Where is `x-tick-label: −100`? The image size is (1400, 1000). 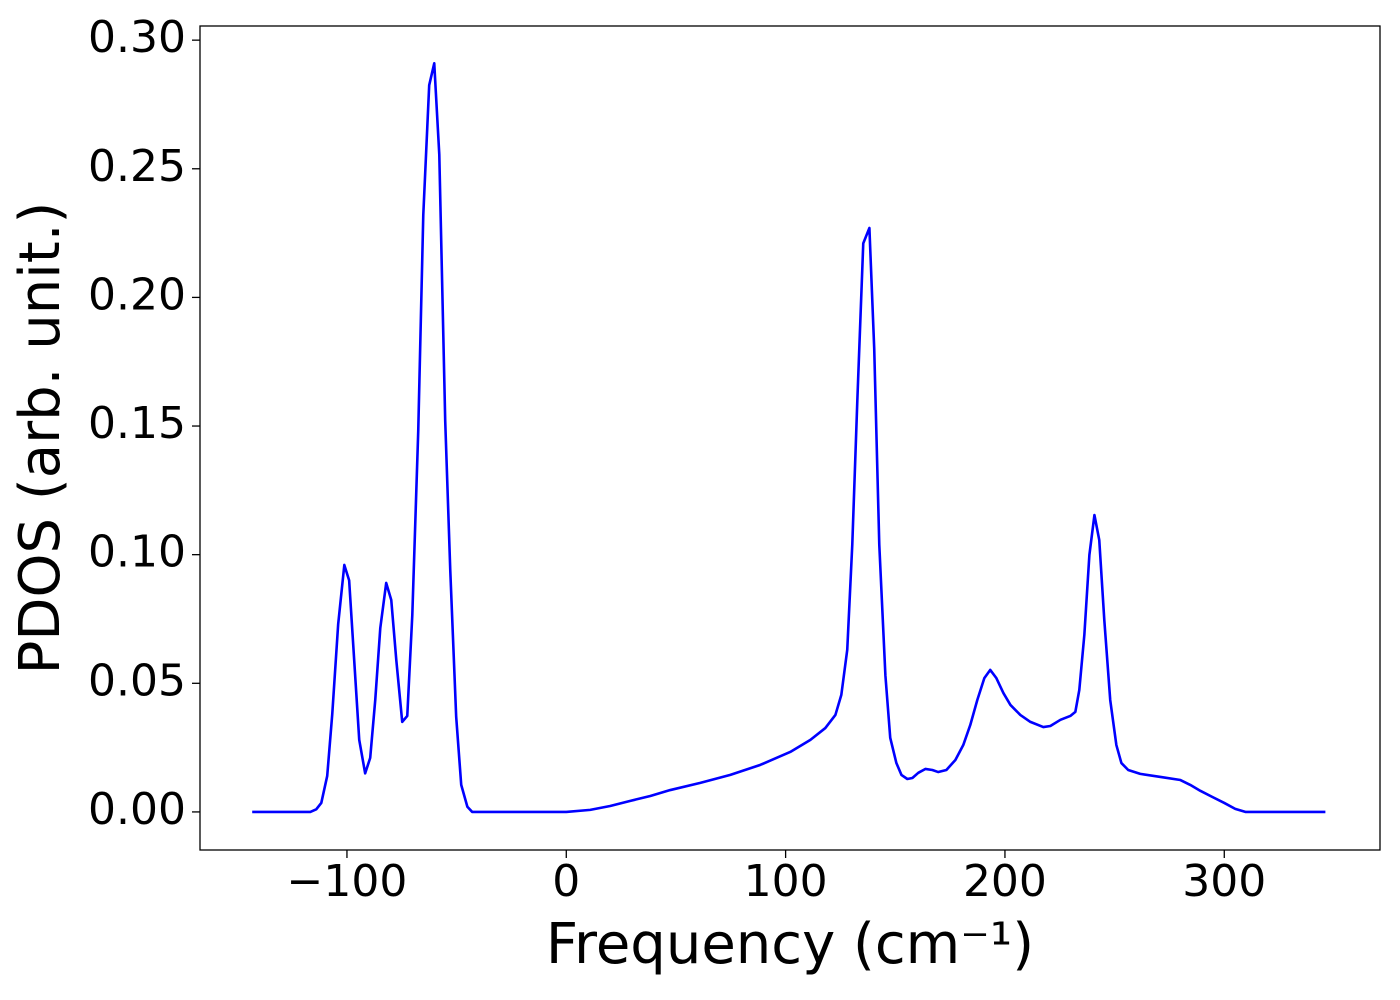 x-tick-label: −100 is located at coordinates (347, 881).